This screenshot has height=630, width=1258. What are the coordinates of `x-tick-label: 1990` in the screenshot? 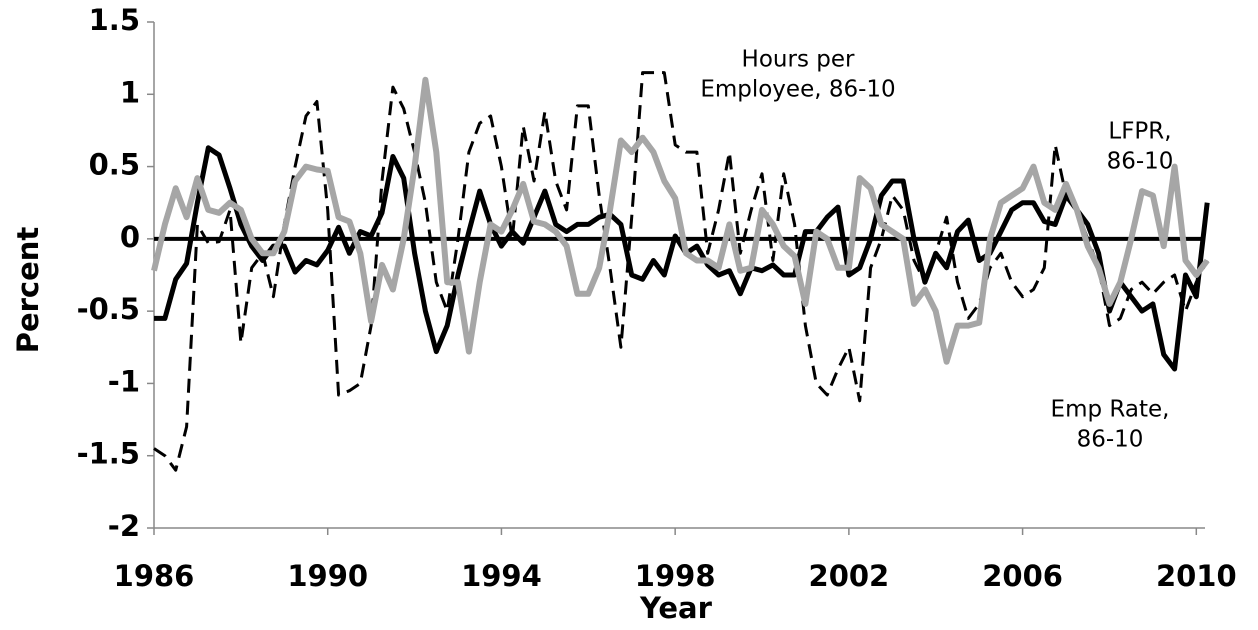 It's located at (327, 576).